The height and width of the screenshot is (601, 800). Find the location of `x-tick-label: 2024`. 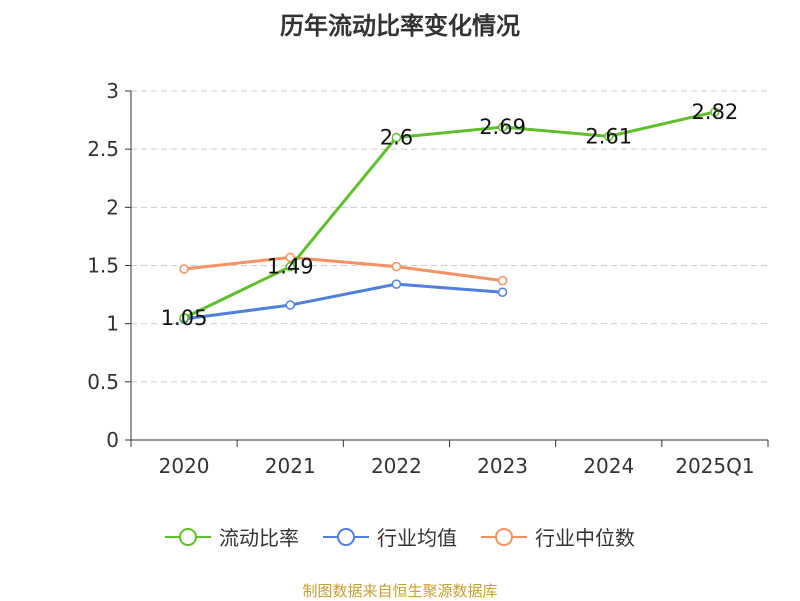

x-tick-label: 2024 is located at coordinates (608, 466).